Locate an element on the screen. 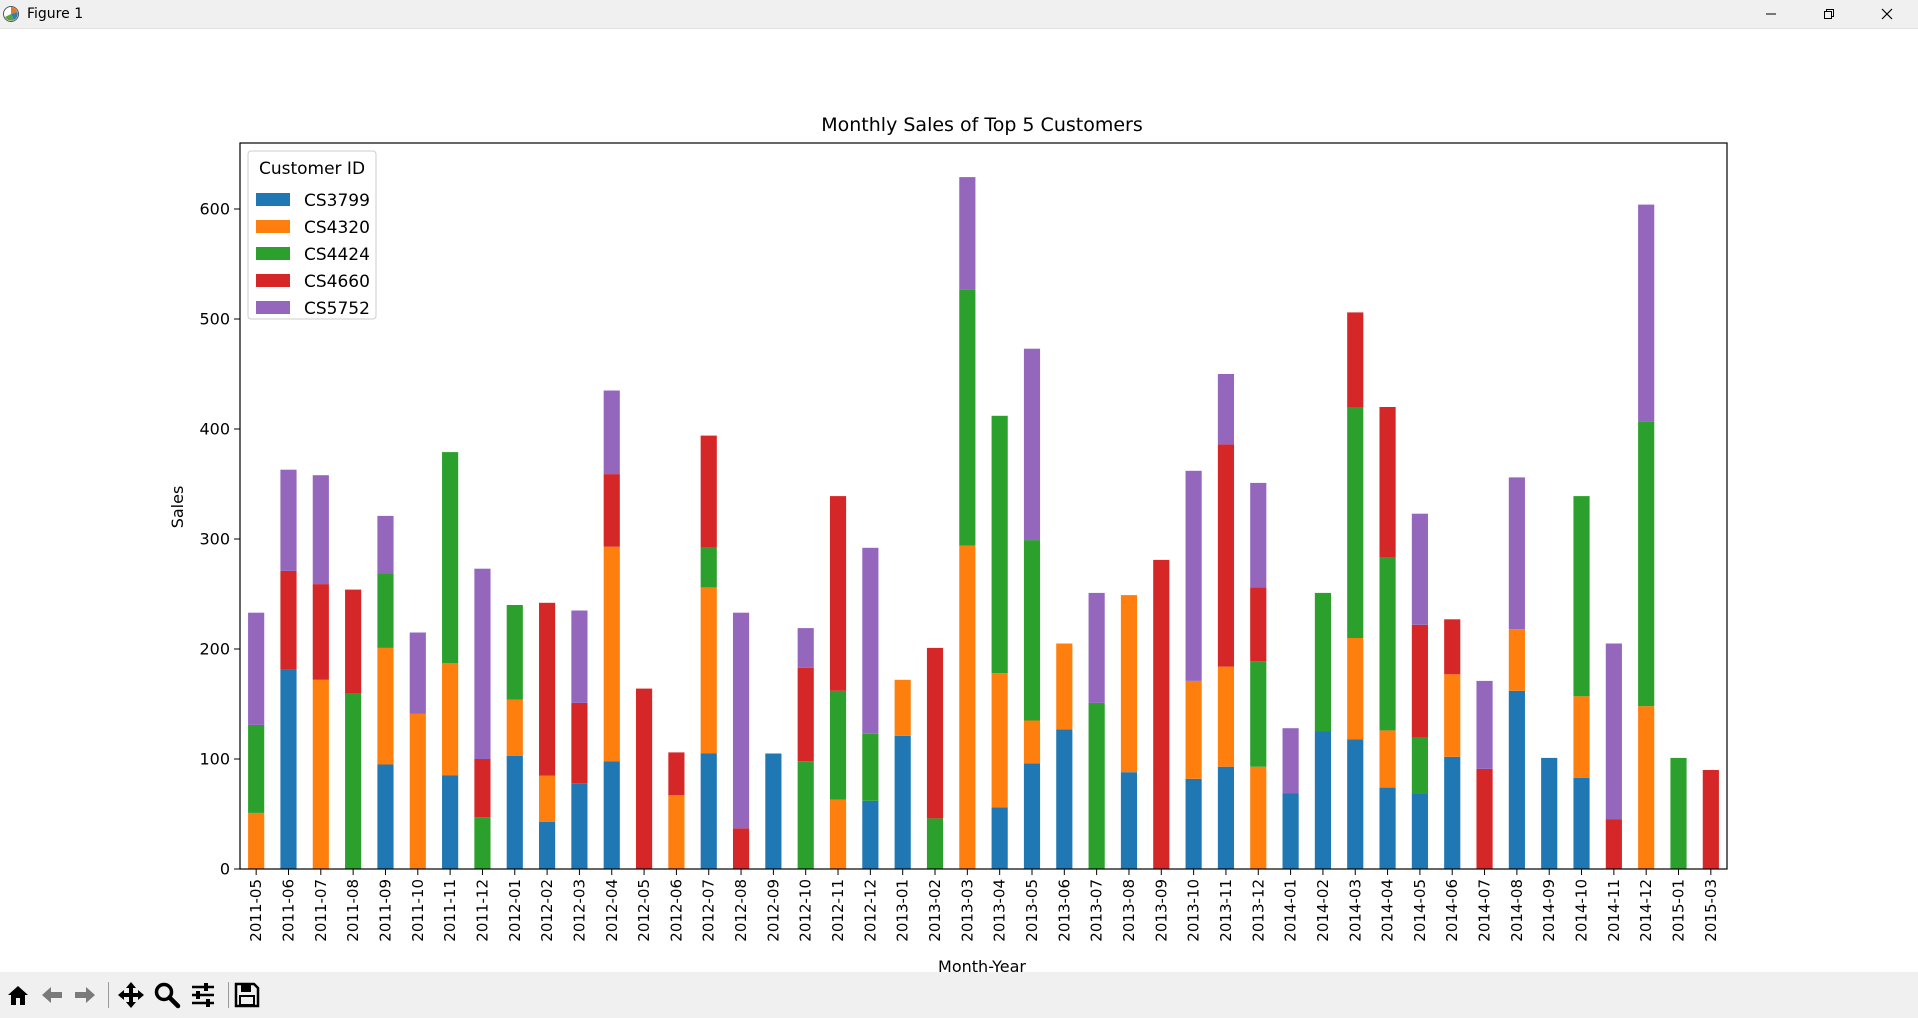  back-button is located at coordinates (52, 995).